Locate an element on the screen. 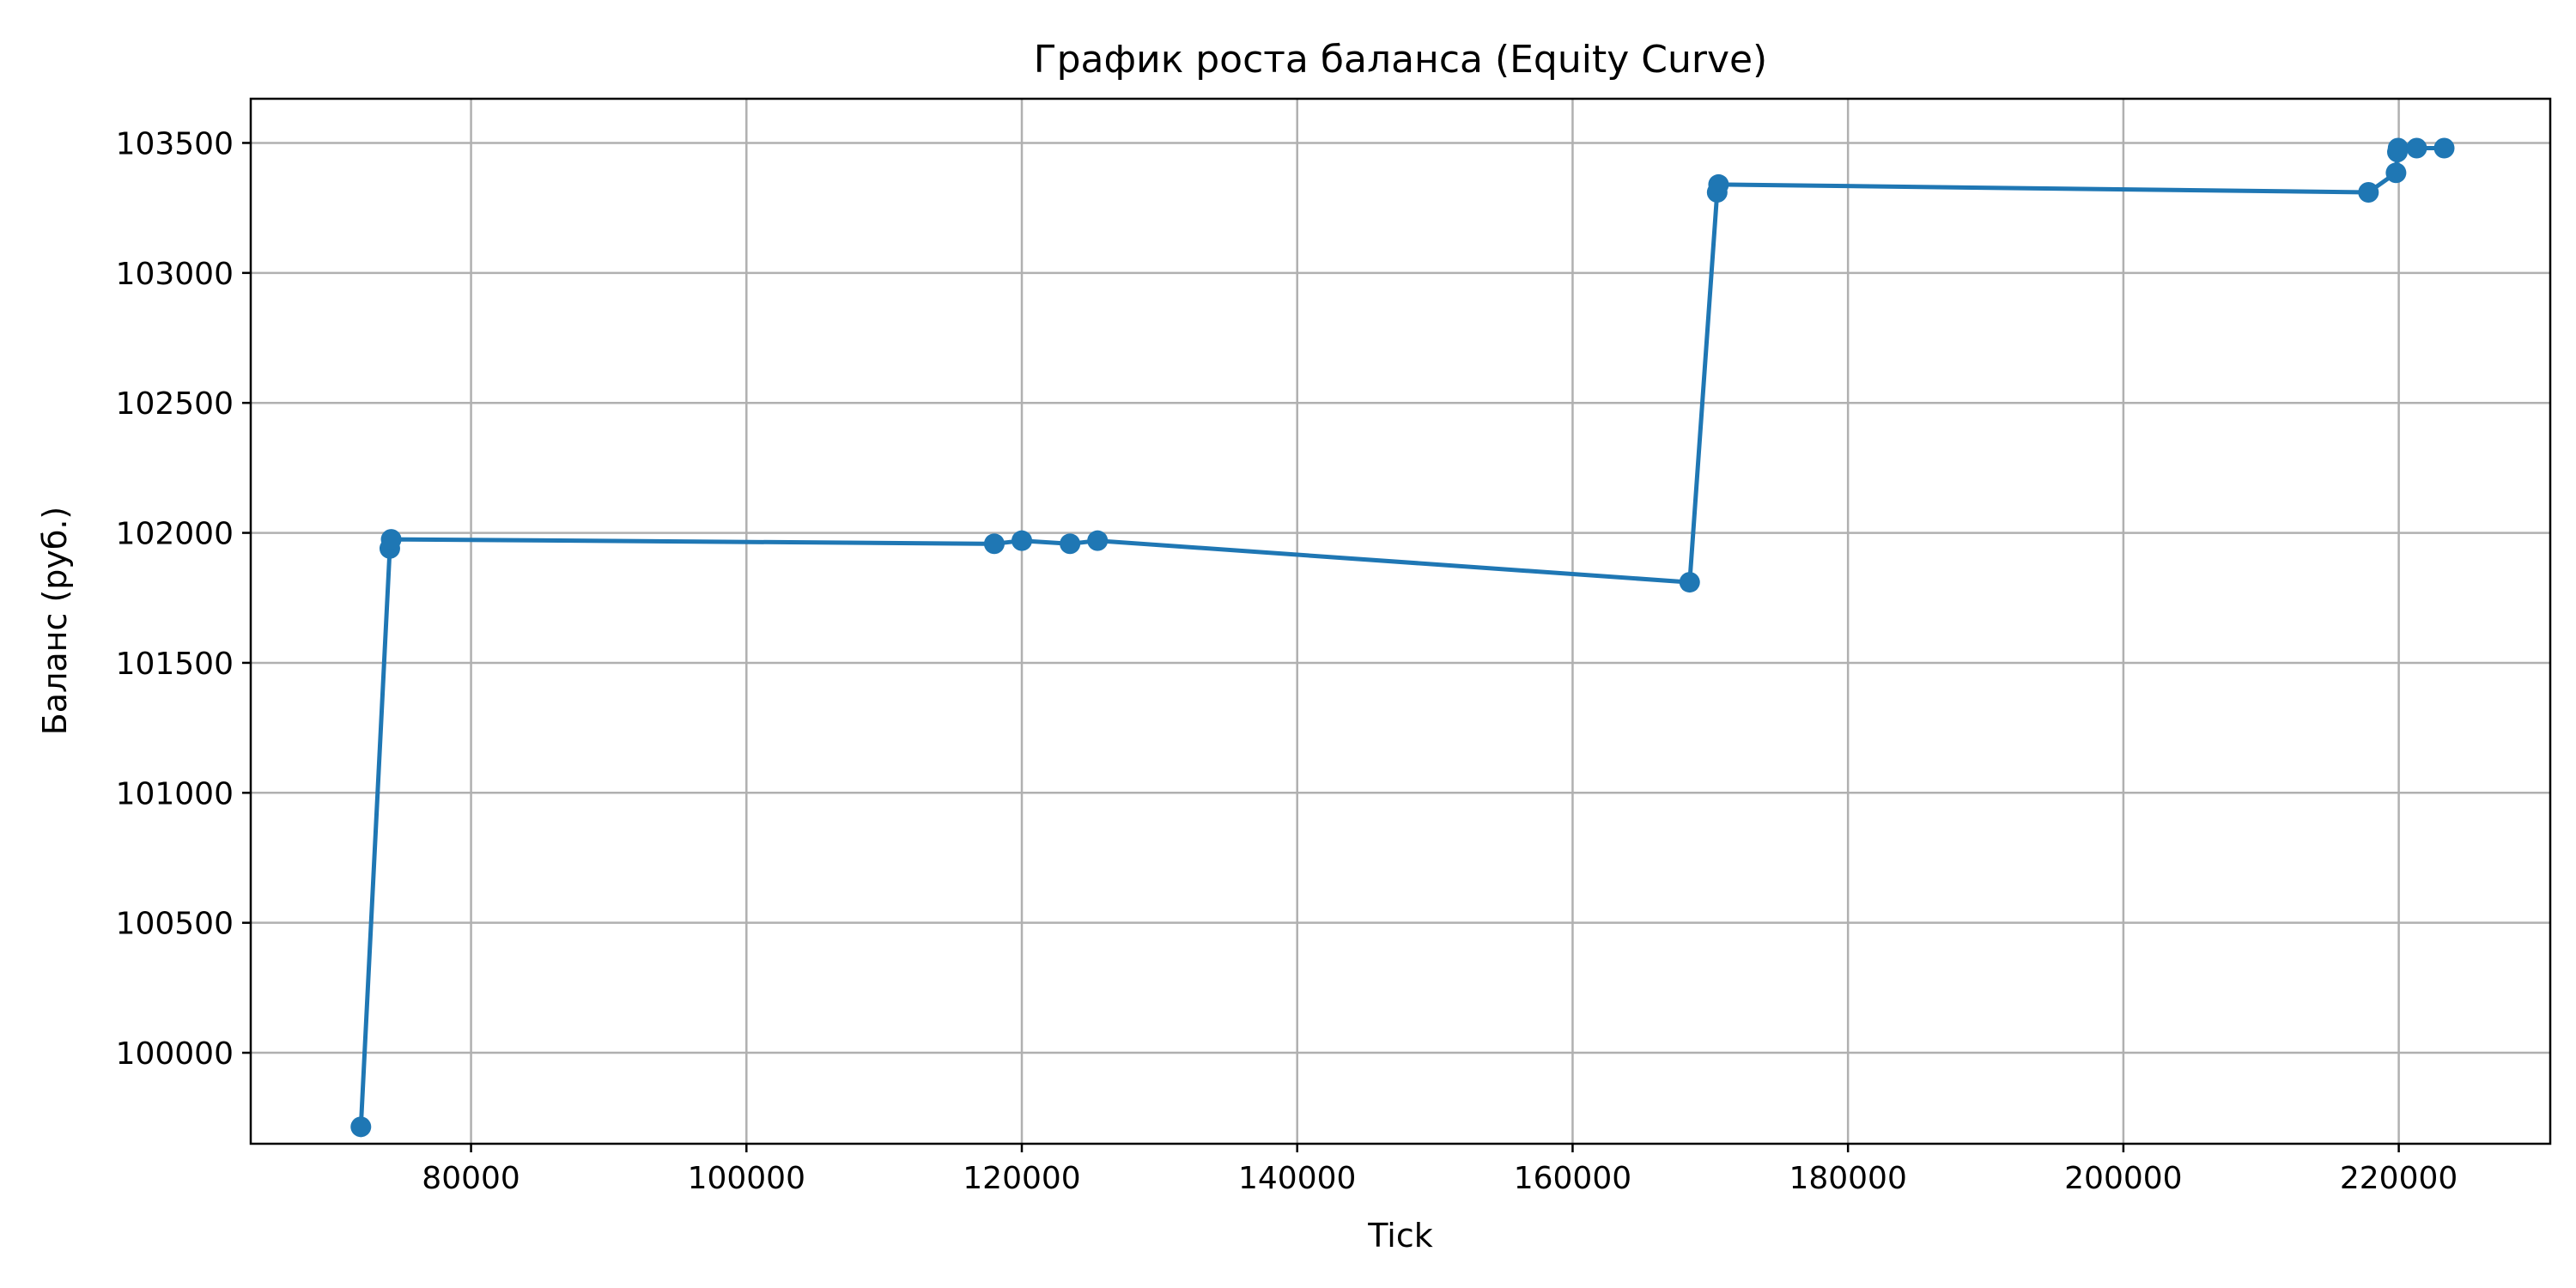 Image resolution: width=2576 pixels, height=1288 pixels. y-tick-label: 100000 is located at coordinates (175, 1054).